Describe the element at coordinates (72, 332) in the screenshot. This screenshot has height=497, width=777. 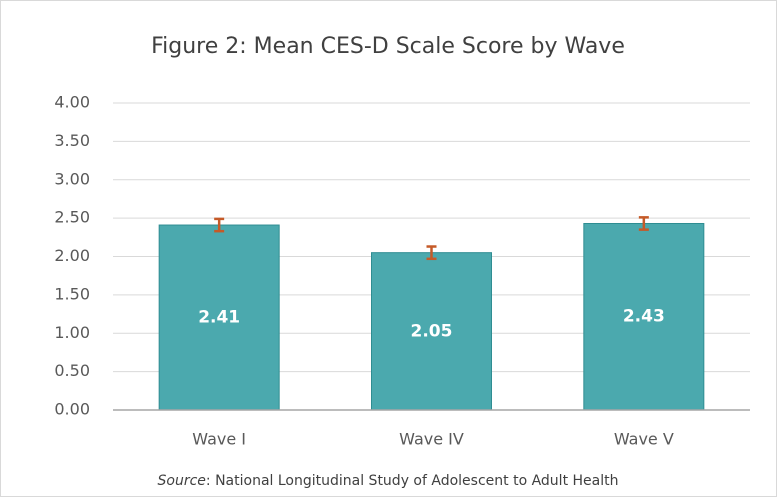
I see `y-tick-label: 1.00` at that location.